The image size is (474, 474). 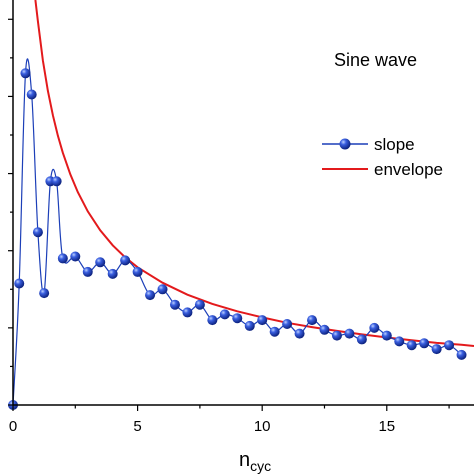 I want to click on chart-title: Sine wave, so click(x=375, y=60).